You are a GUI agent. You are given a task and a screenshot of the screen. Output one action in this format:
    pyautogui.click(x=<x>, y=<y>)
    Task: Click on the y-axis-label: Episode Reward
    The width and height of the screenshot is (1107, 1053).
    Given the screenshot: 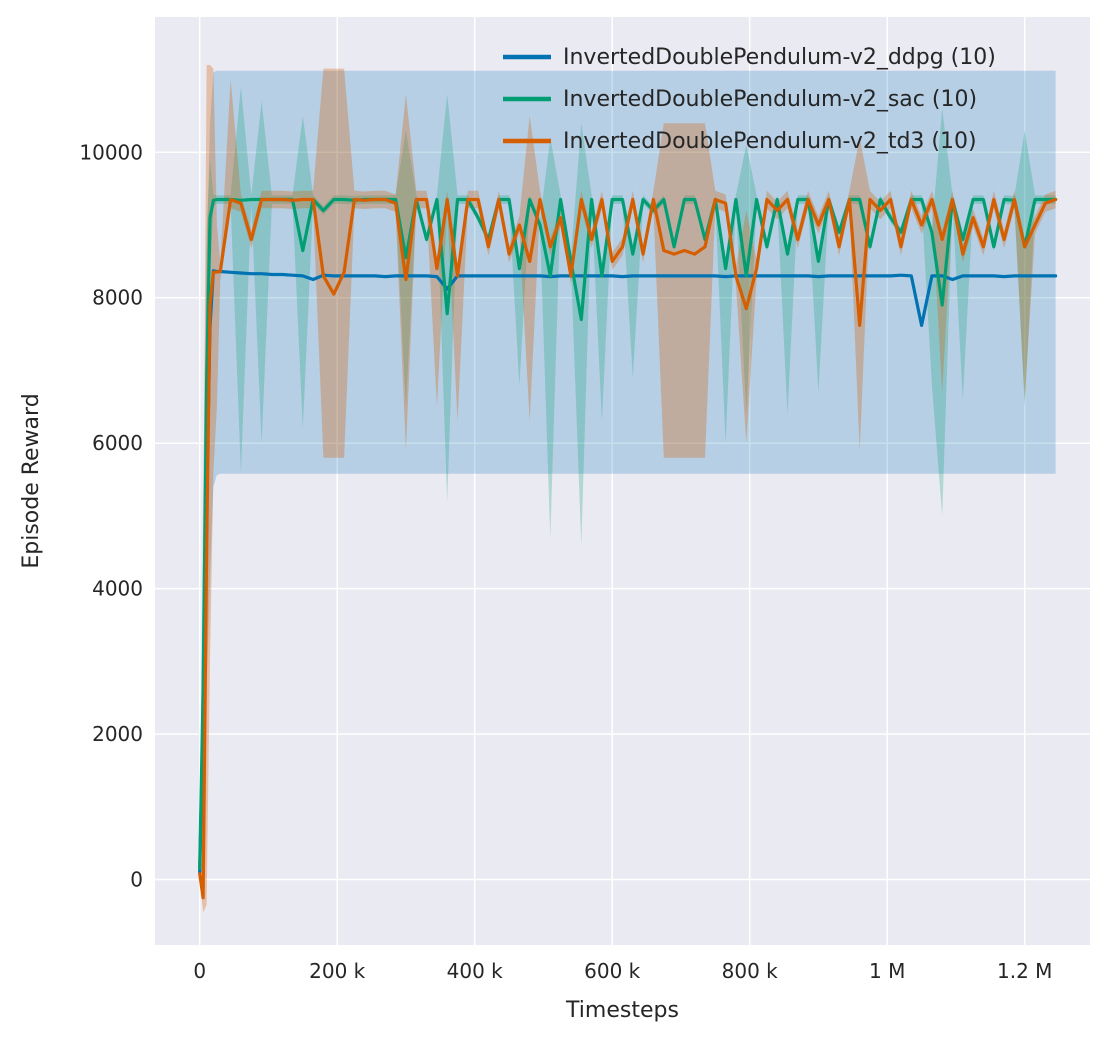 What is the action you would take?
    pyautogui.click(x=31, y=480)
    